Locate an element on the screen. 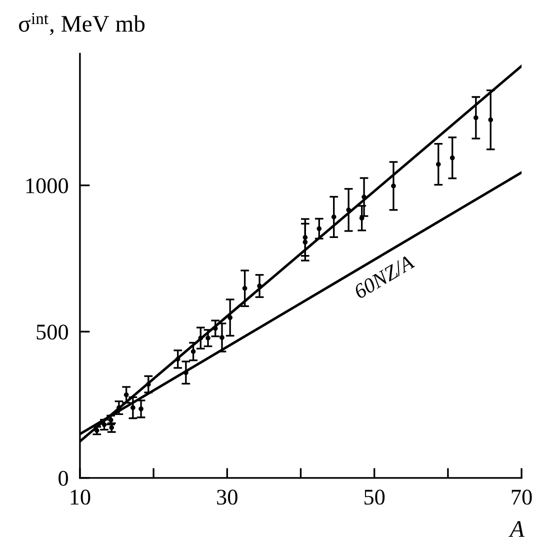 The image size is (559, 537). y-tick-label: 1000 is located at coordinates (47, 186).